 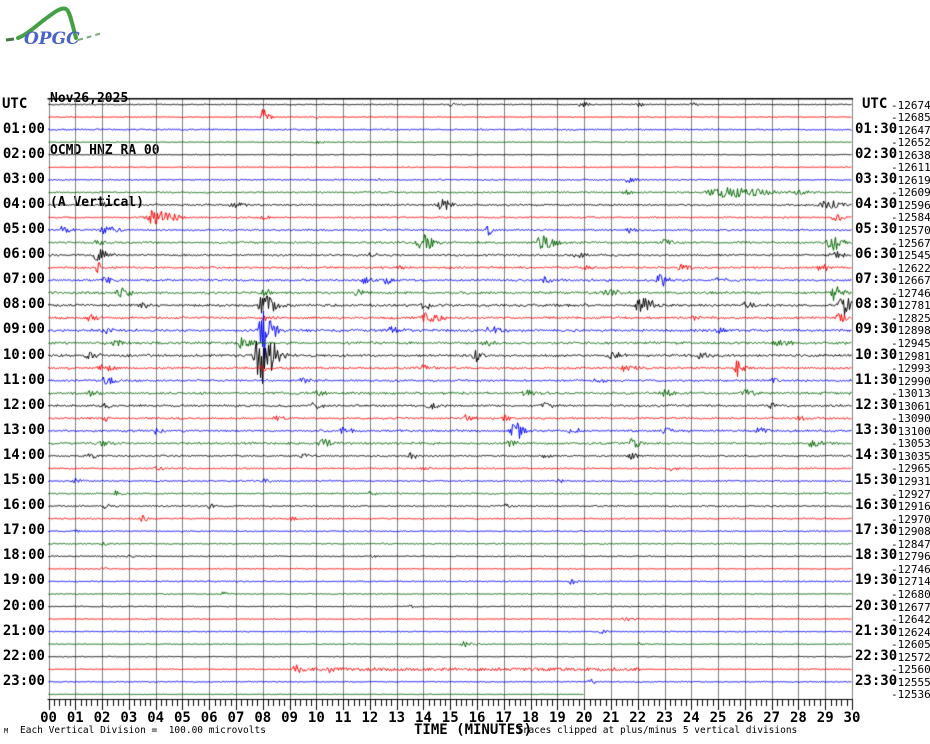 I want to click on x-tick-label: 13, so click(x=397, y=718).